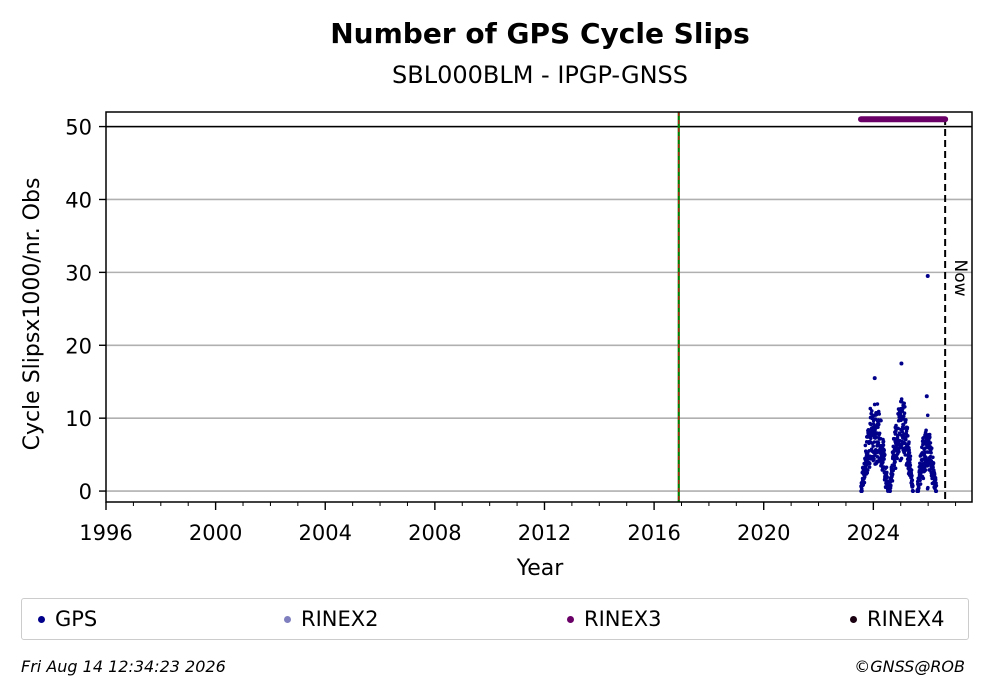 This screenshot has width=993, height=699. I want to click on legend-marker-rinex2, so click(287, 619).